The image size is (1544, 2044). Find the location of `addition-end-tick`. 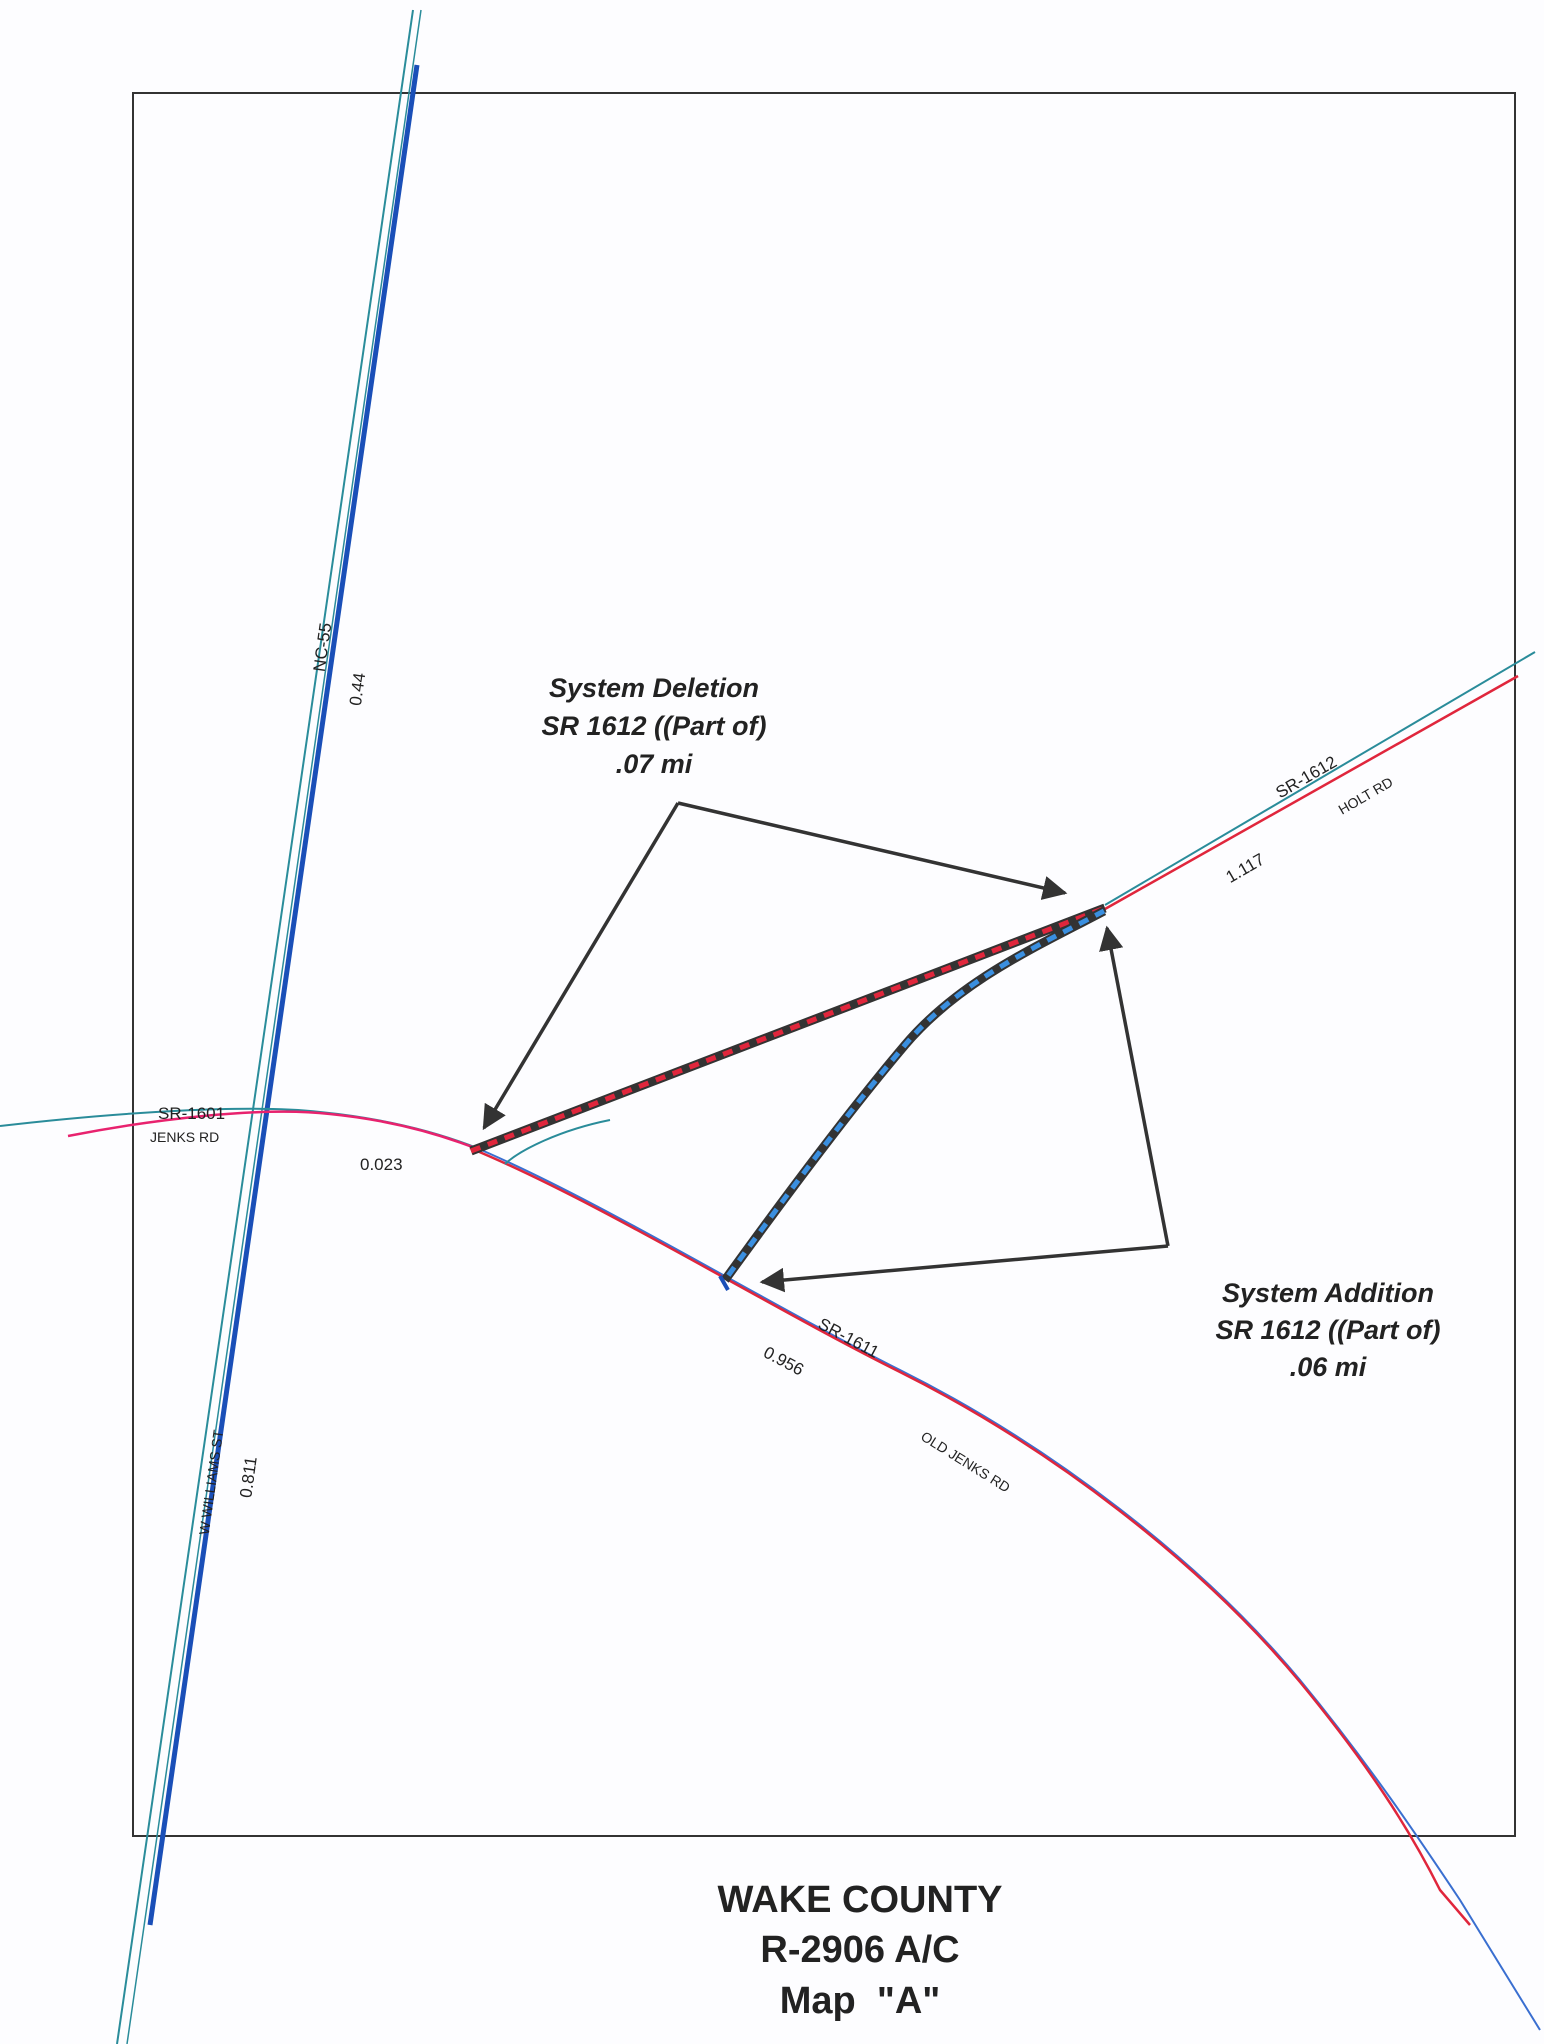

addition-end-tick is located at coordinates (724, 1283).